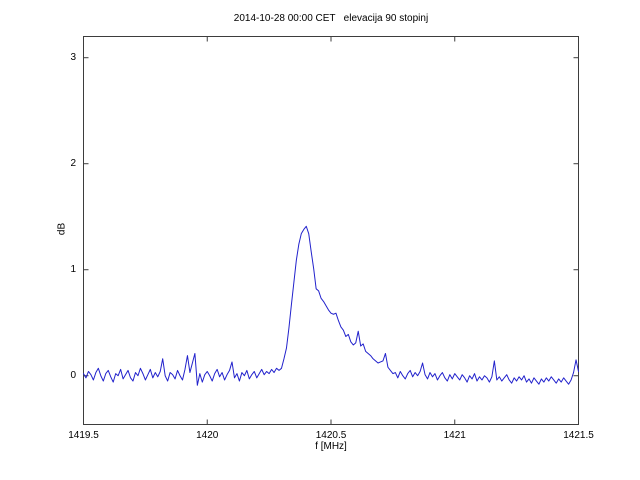 This screenshot has height=480, width=640. Describe the element at coordinates (331, 435) in the screenshot. I see `x-tick-label: 1420.5` at that location.